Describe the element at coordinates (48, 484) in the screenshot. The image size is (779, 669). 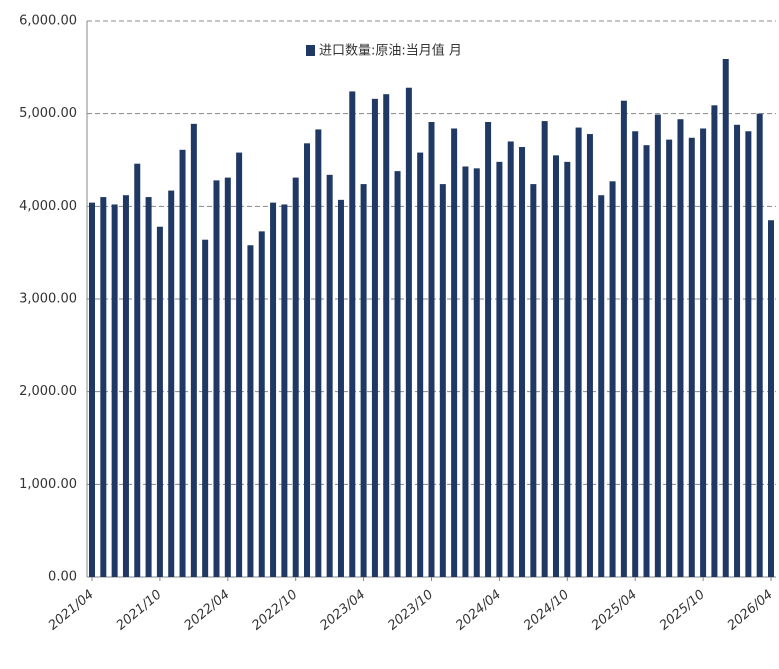
I see `y-tick-label: 1,000.00` at that location.